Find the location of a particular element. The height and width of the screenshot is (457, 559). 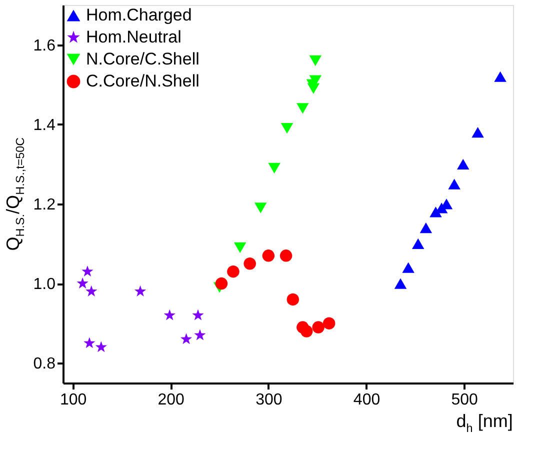

legend-label: Hom.Charged is located at coordinates (139, 15).